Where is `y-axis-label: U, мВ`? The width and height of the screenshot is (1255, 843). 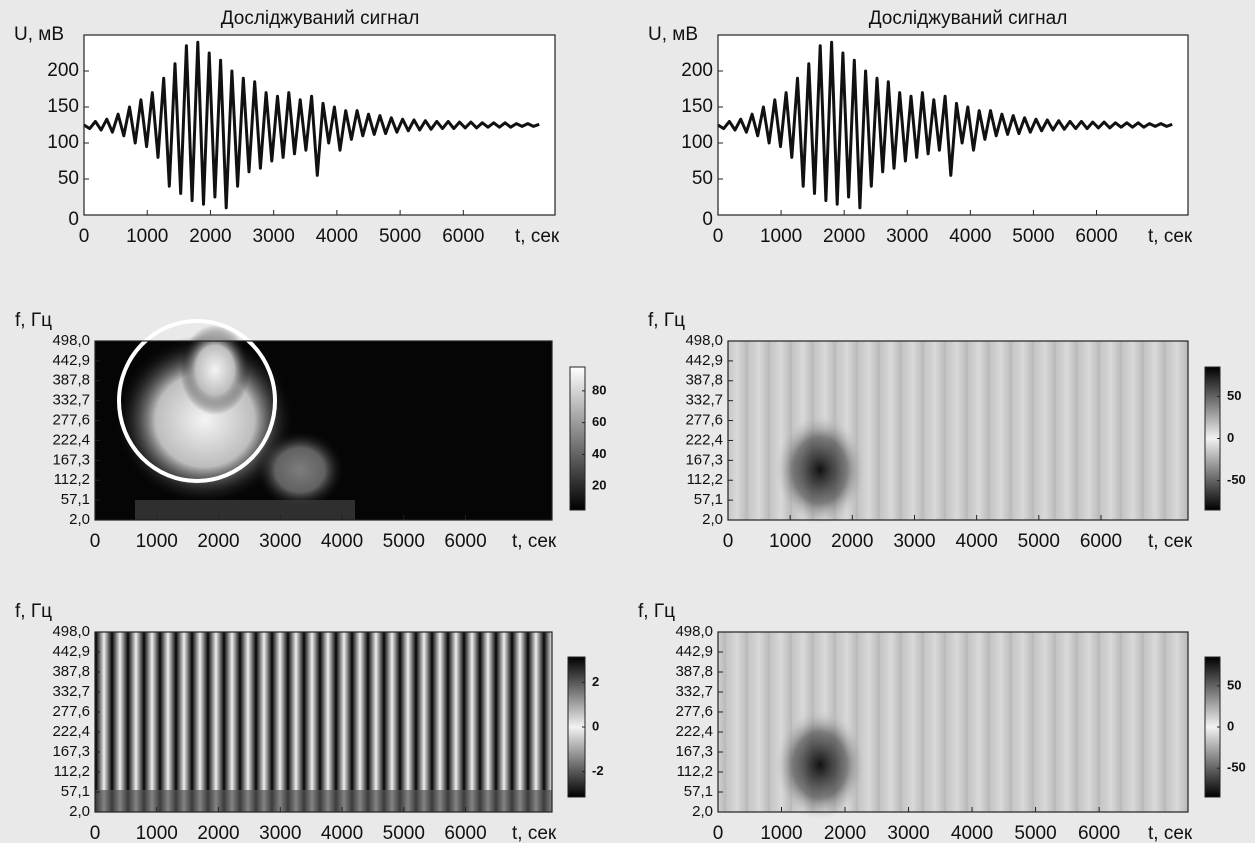 y-axis-label: U, мВ is located at coordinates (39, 34).